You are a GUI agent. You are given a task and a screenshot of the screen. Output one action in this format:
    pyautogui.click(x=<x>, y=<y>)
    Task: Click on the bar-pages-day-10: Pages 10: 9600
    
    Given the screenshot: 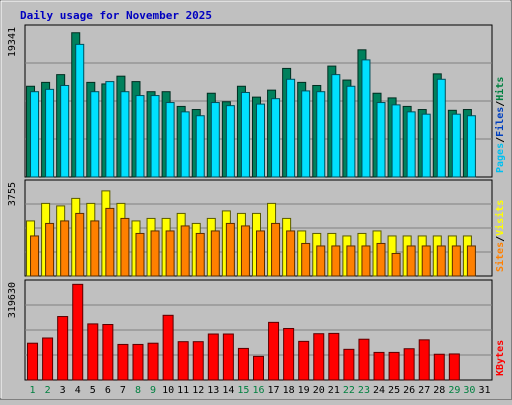 What is the action you would take?
    pyautogui.click(x=170, y=140)
    